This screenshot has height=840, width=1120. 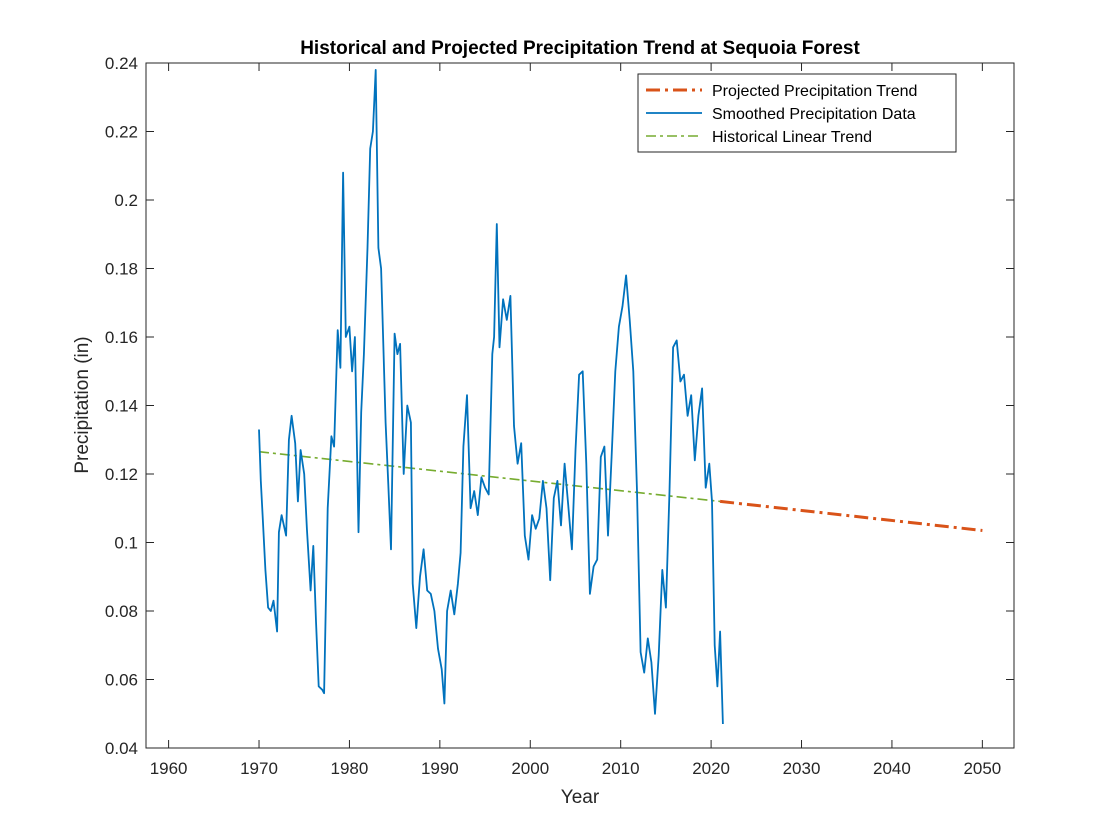 What do you see at coordinates (121, 748) in the screenshot?
I see `y-tick-label: 0.04` at bounding box center [121, 748].